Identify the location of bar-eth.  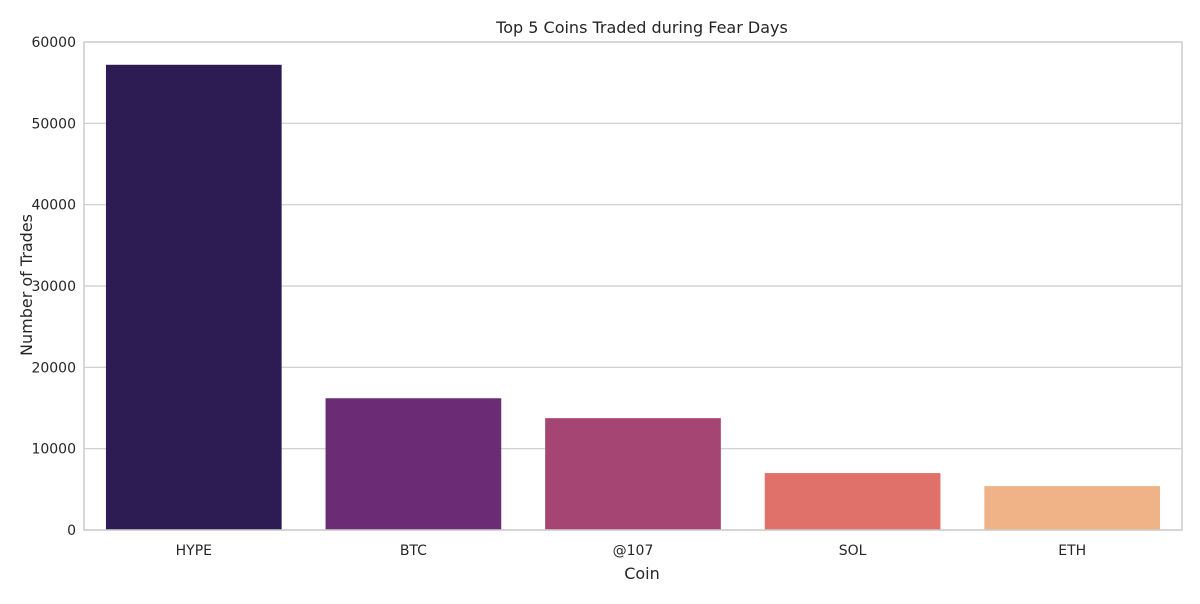
(1072, 508).